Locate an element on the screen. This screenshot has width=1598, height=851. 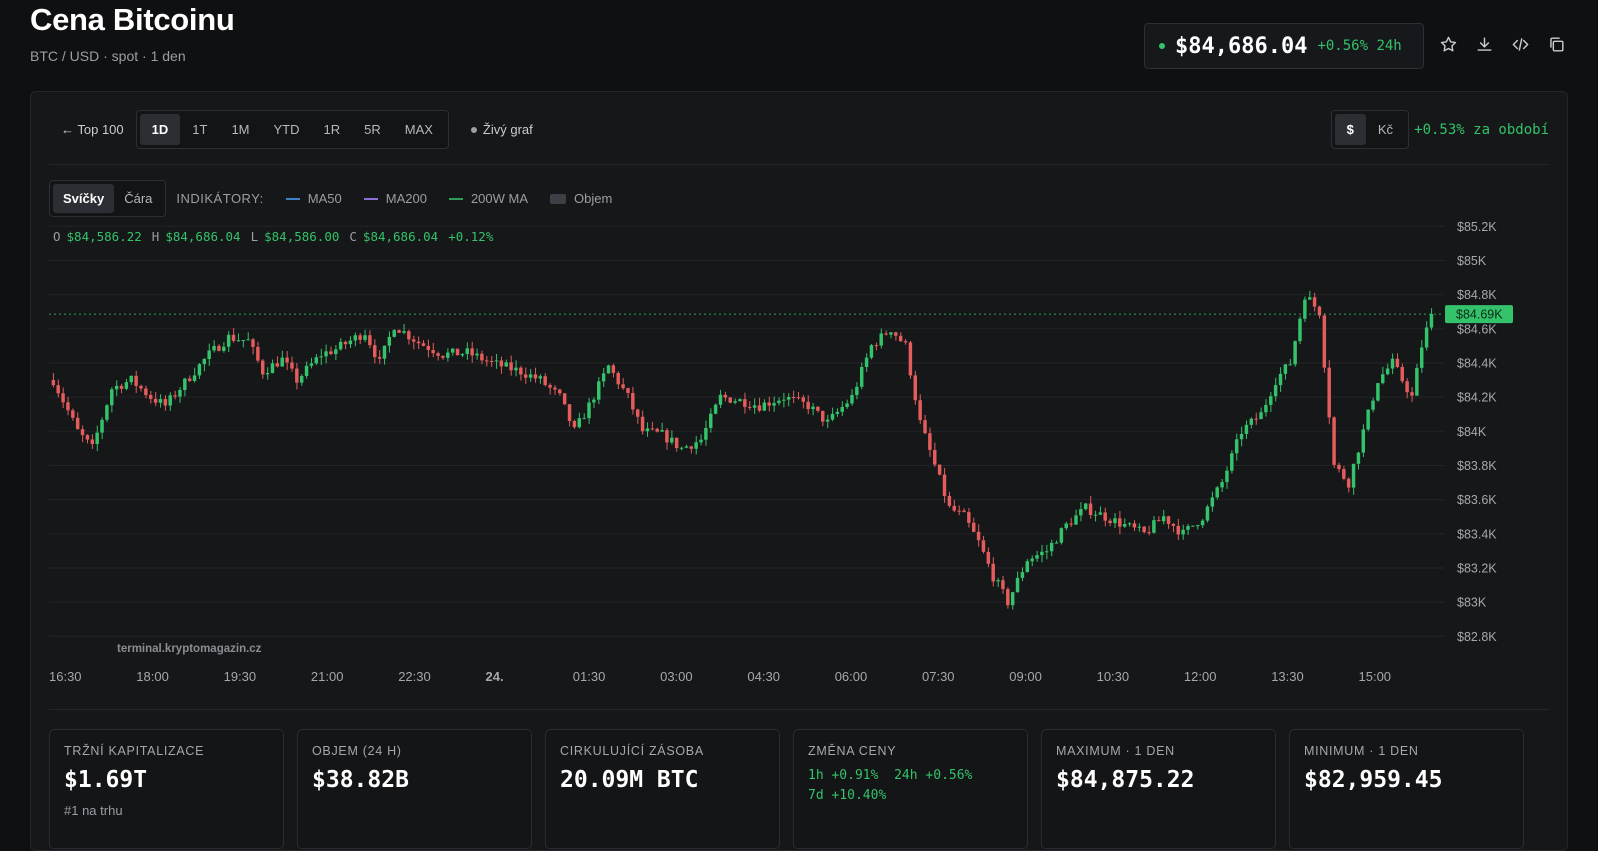
range-button-max: MAX is located at coordinates (418, 129).